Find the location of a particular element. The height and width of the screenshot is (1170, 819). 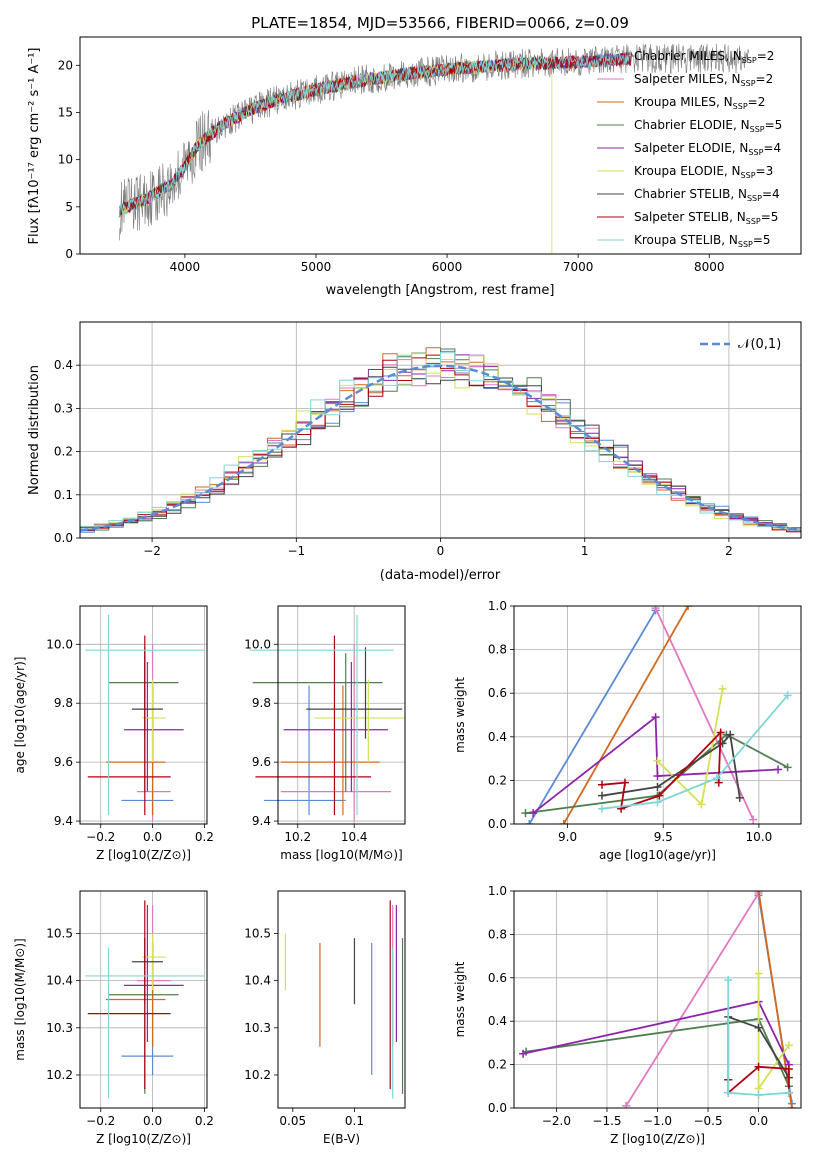

x-tick-label: 10.4 is located at coordinates (354, 837).